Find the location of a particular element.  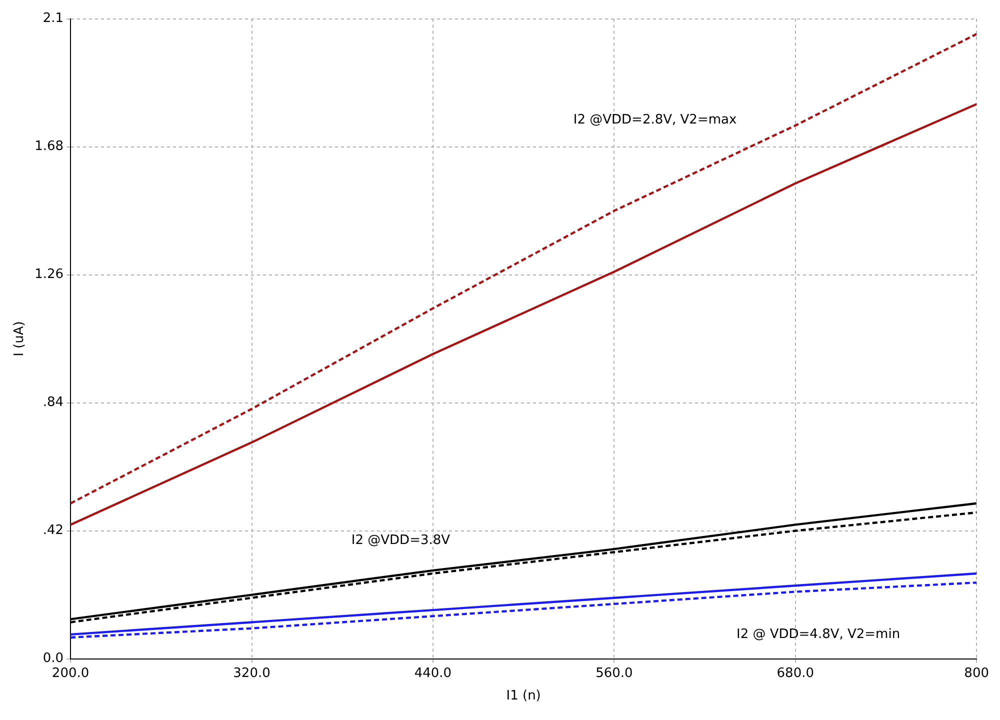

y-tick-label: 1.26 is located at coordinates (49, 274).